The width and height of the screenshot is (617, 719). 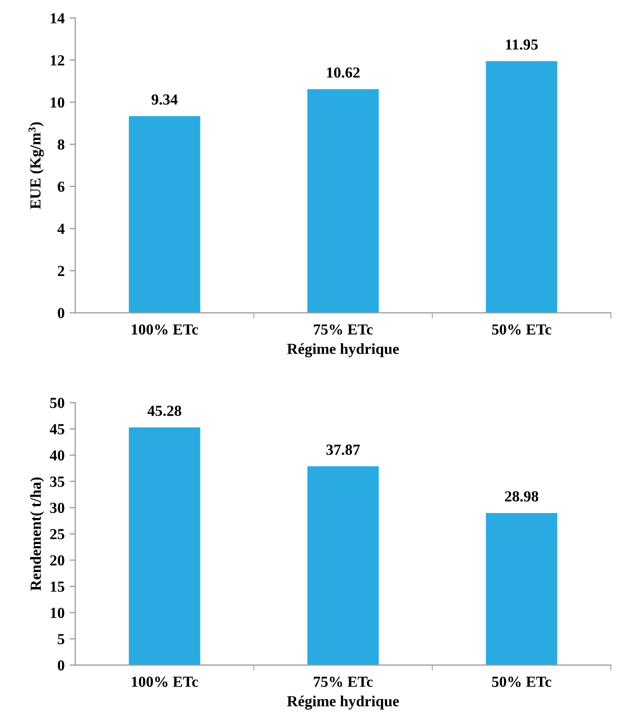 What do you see at coordinates (57, 534) in the screenshot?
I see `y-tick-label: 25` at bounding box center [57, 534].